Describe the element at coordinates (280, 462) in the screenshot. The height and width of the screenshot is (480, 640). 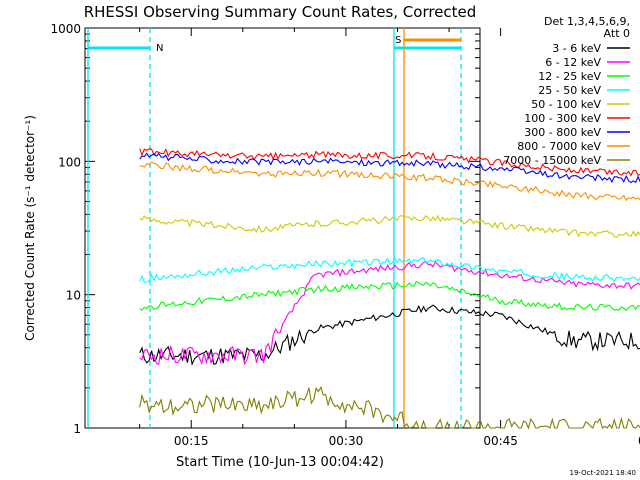
I see `x-axis-label: Start Time (10-Jun-13 00:04:42)` at that location.